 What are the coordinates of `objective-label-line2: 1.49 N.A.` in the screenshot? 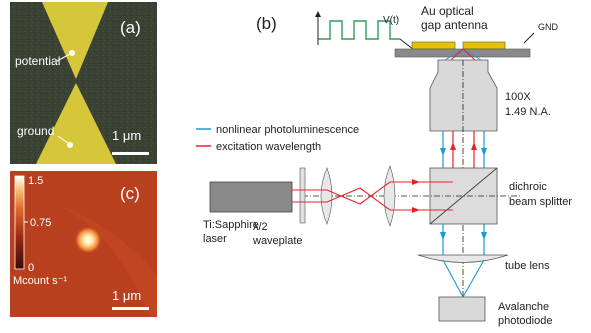 It's located at (528, 112).